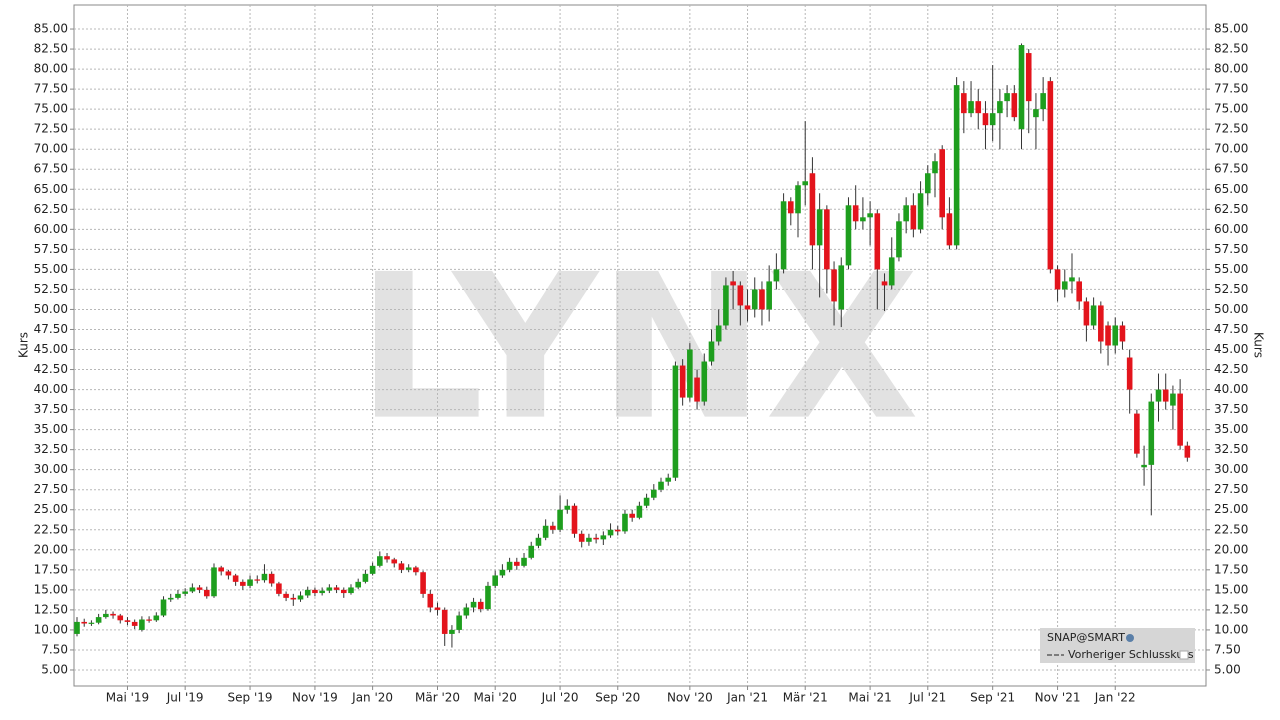  Describe the element at coordinates (869, 698) in the screenshot. I see `x-tick-label: Mai '21` at that location.